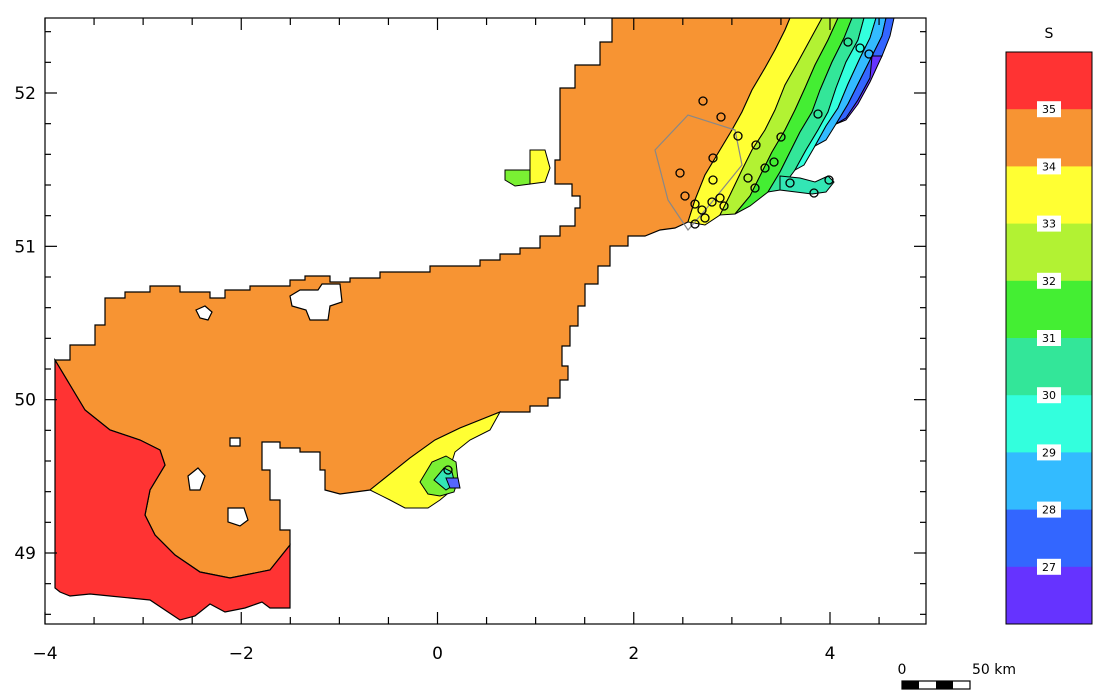  What do you see at coordinates (435, 460) in the screenshot?
I see `seine-yellow` at bounding box center [435, 460].